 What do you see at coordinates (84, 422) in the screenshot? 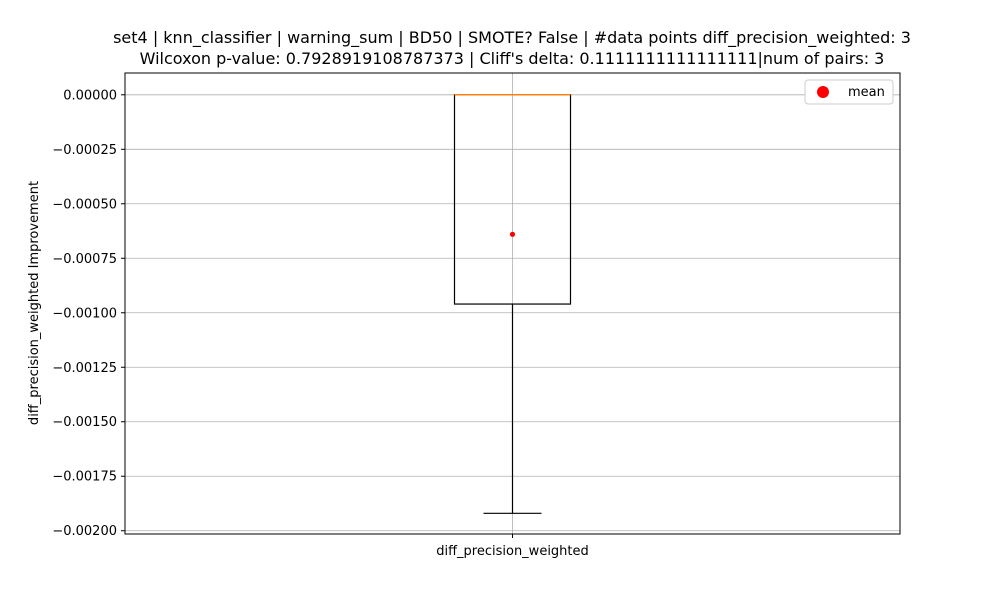
I see `y-tick-label: −0.00150` at bounding box center [84, 422].